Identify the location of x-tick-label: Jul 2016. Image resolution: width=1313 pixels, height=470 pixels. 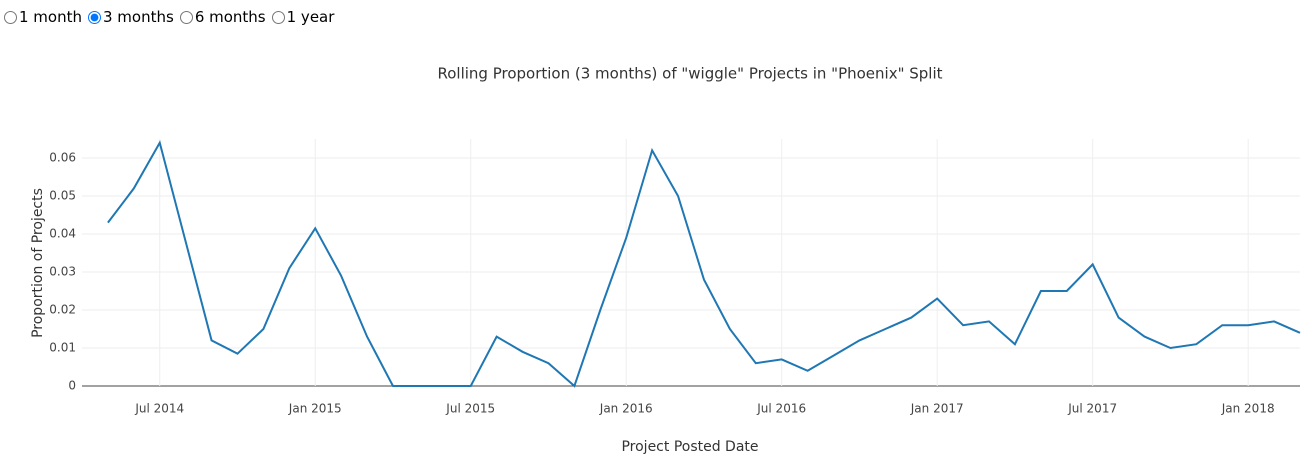
(781, 409).